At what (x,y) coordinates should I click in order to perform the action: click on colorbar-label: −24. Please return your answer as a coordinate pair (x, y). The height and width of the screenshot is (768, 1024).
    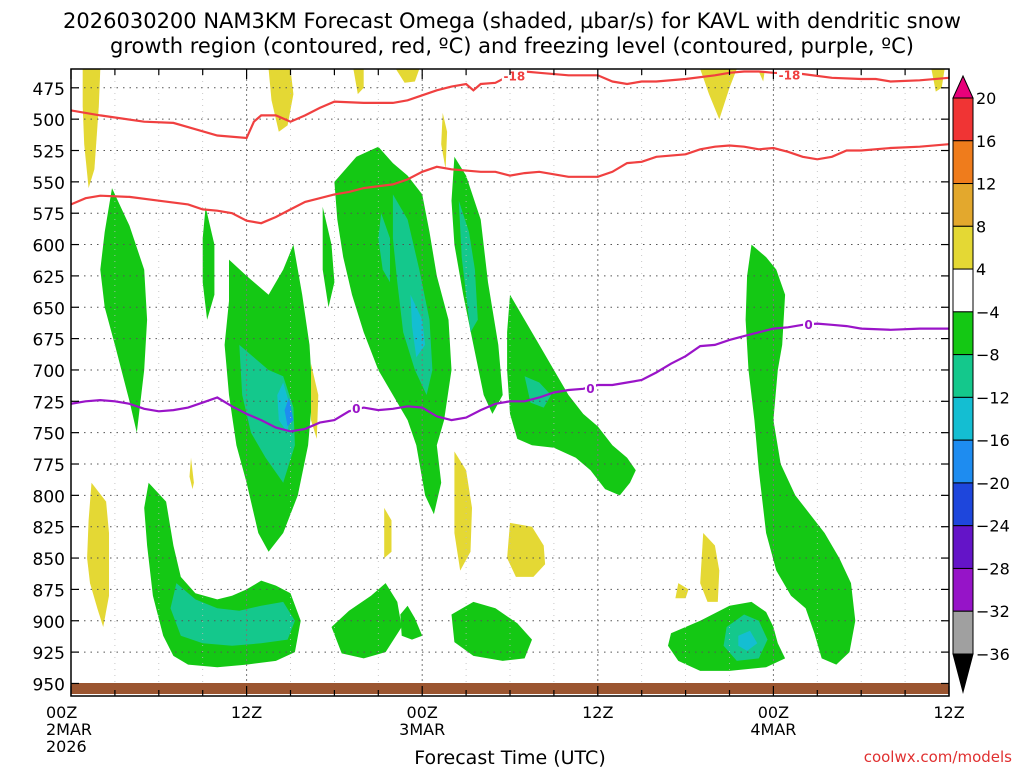
    Looking at the image, I should click on (993, 526).